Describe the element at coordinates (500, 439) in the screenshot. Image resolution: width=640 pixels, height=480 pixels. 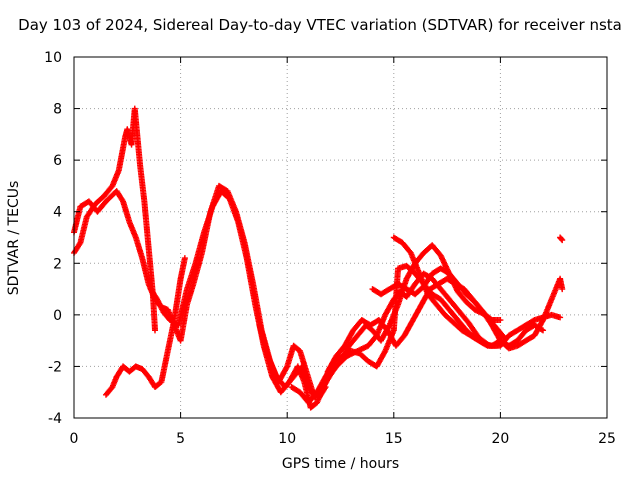
I see `x-tick-label: 20` at that location.